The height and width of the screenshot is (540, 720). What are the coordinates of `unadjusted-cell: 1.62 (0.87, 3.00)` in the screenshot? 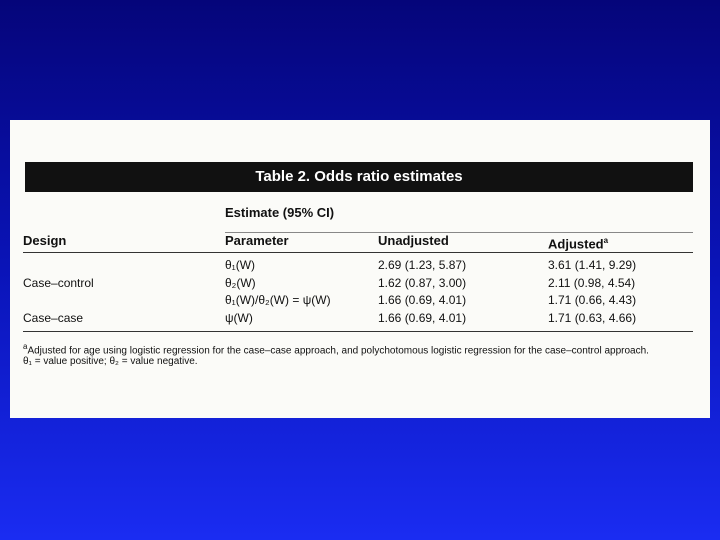 It's located at (422, 282).